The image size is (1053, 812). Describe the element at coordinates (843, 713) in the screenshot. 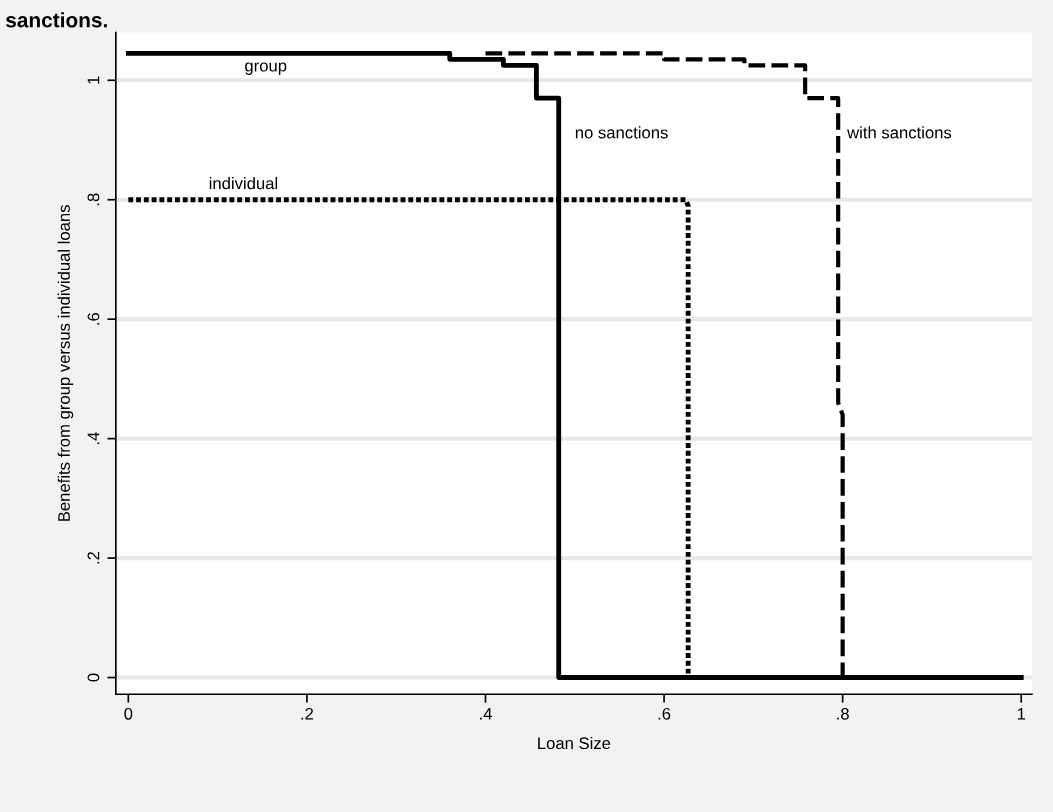

I see `x-tick-label: .8` at that location.